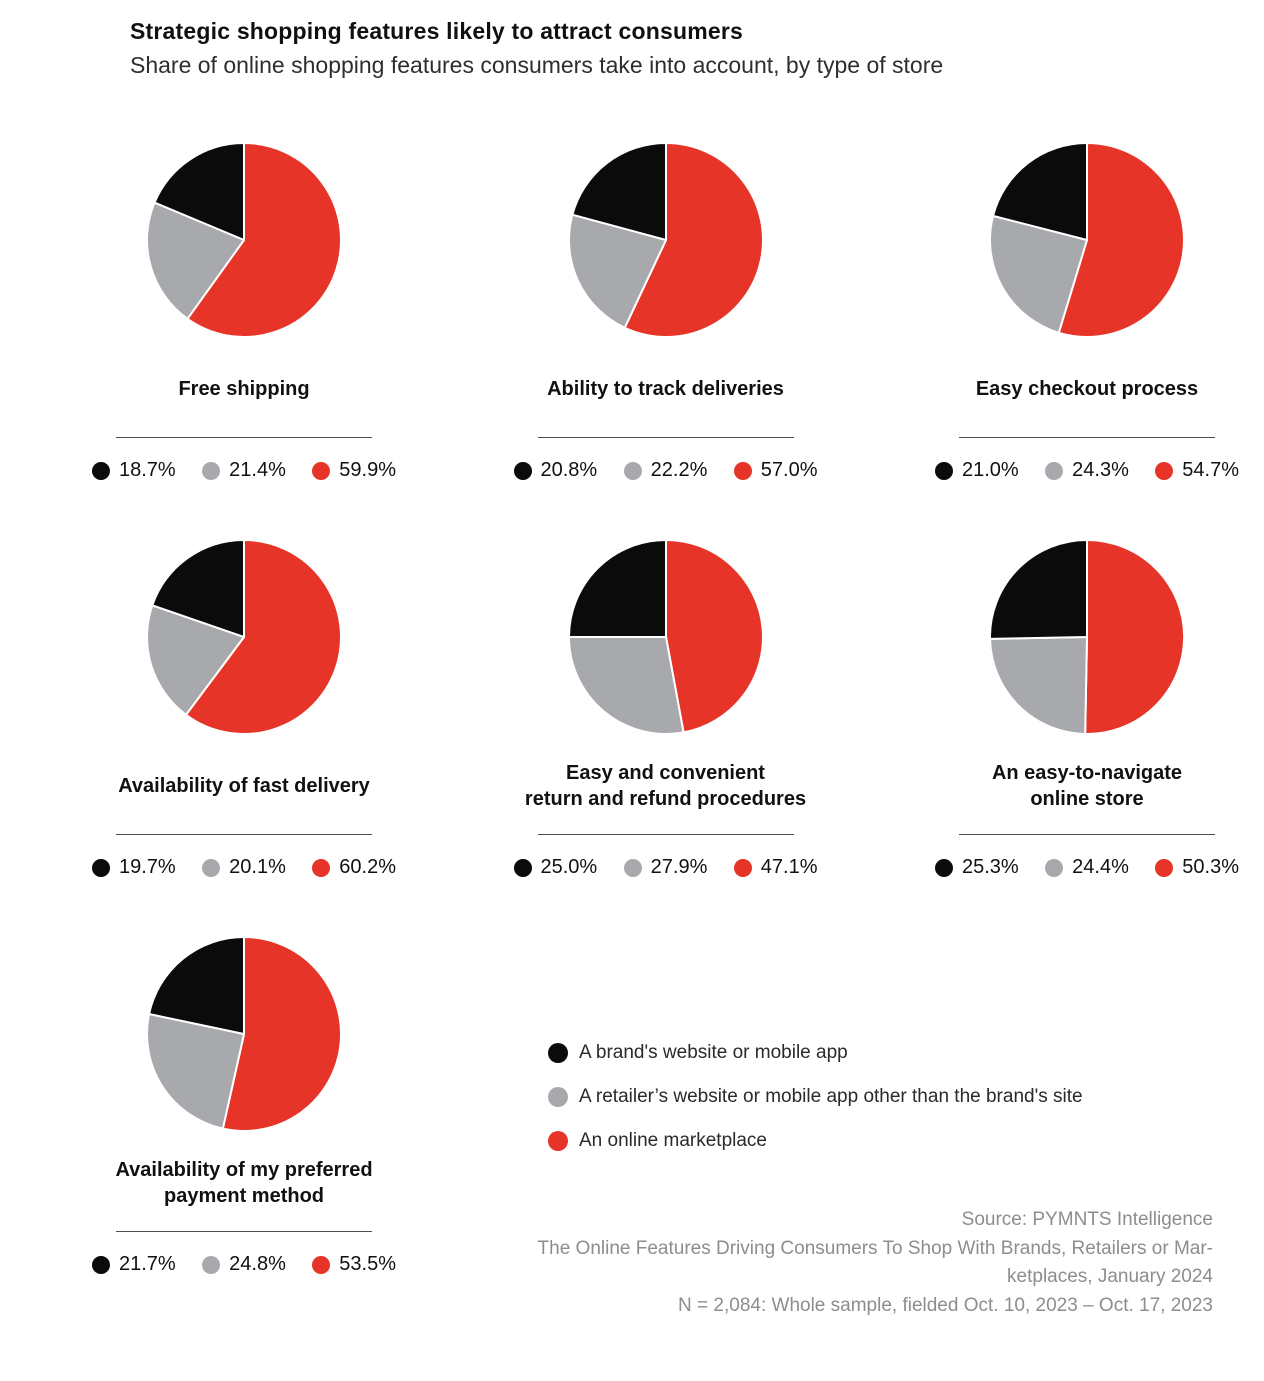 Image resolution: width=1264 pixels, height=1381 pixels. I want to click on chart-values-row: 19.7% 20.1% 60.2%, so click(244, 867).